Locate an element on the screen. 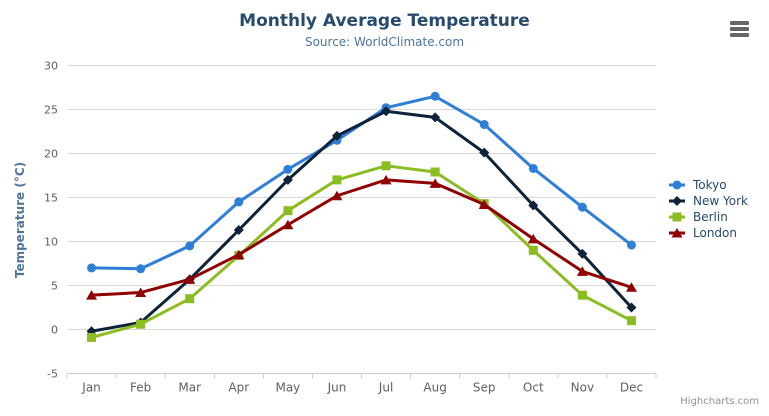 The width and height of the screenshot is (769, 416). legend-item-new-york: New York is located at coordinates (708, 201).